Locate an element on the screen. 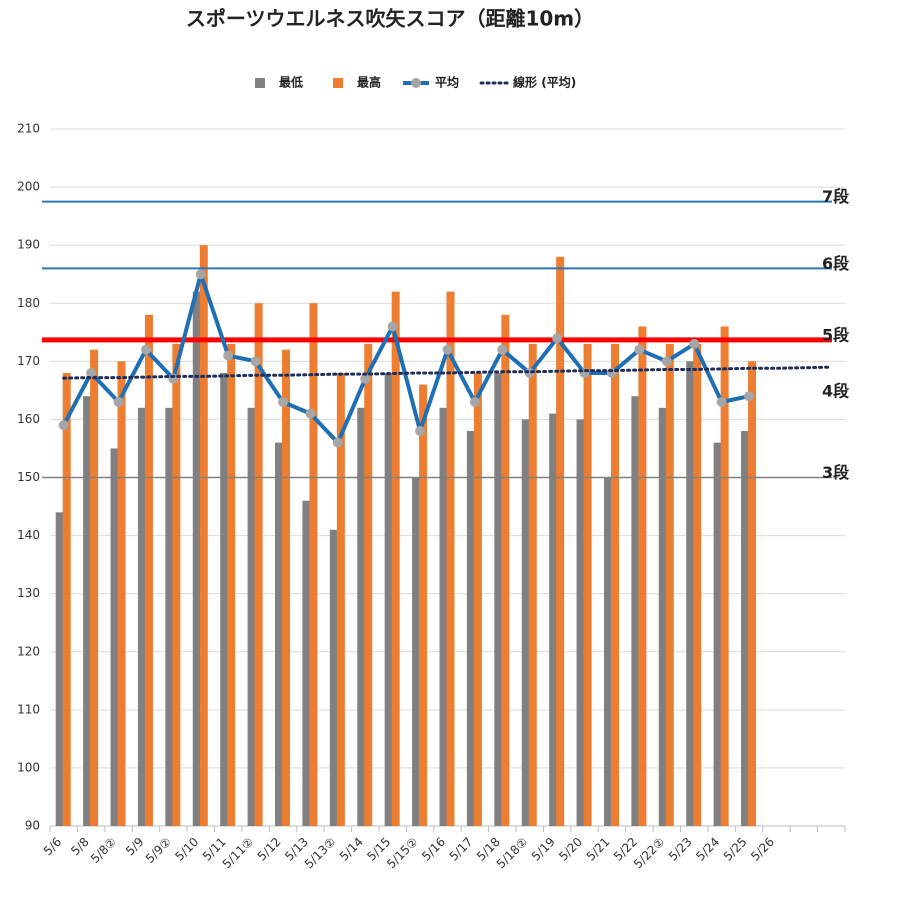 Image resolution: width=900 pixels, height=900 pixels. x-tick-label: 5/9② is located at coordinates (158, 850).